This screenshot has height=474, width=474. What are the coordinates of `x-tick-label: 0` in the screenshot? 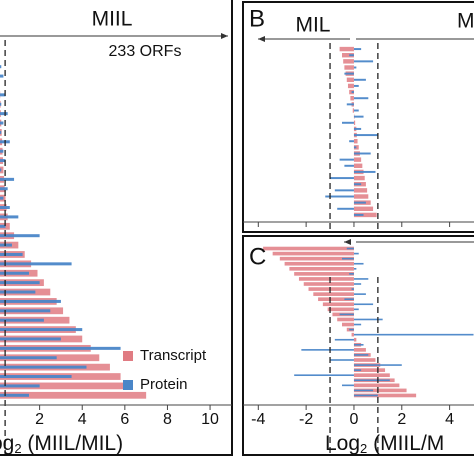 It's located at (354, 419).